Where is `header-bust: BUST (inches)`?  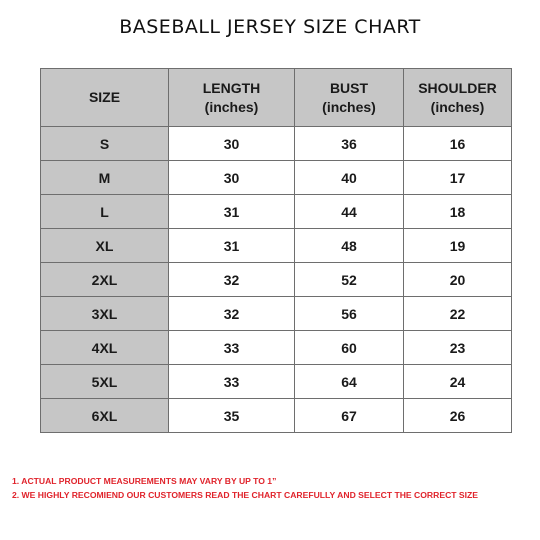 header-bust: BUST (inches) is located at coordinates (349, 97).